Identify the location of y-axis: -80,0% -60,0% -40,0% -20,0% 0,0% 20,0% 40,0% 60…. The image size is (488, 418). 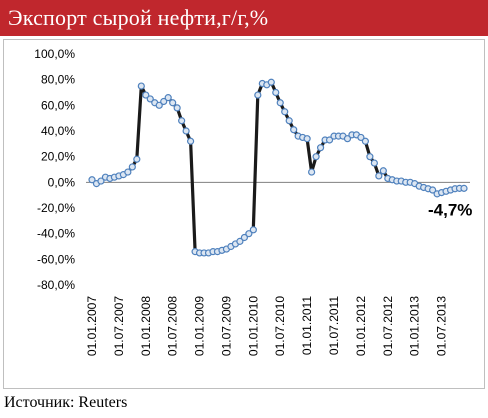
(54, 169).